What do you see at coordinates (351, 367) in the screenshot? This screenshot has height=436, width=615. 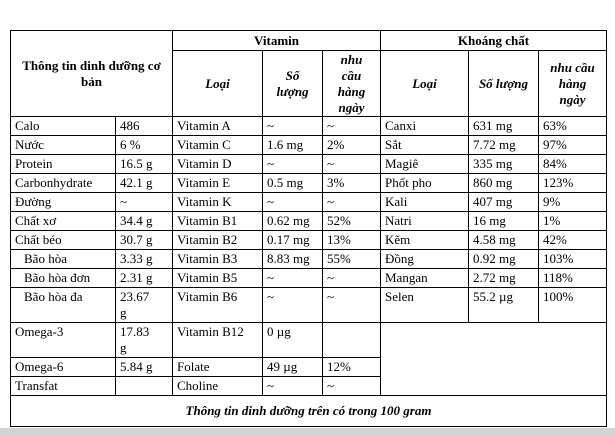 I see `vitamin-daily-cell: 12%` at bounding box center [351, 367].